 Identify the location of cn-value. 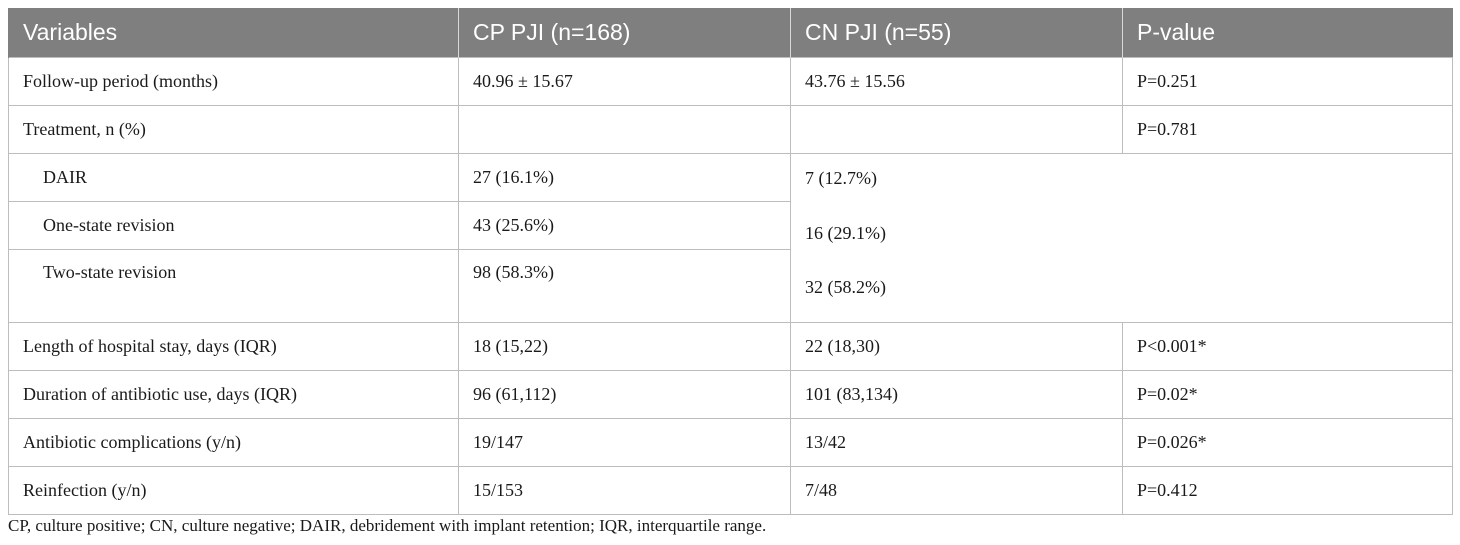
(956, 129).